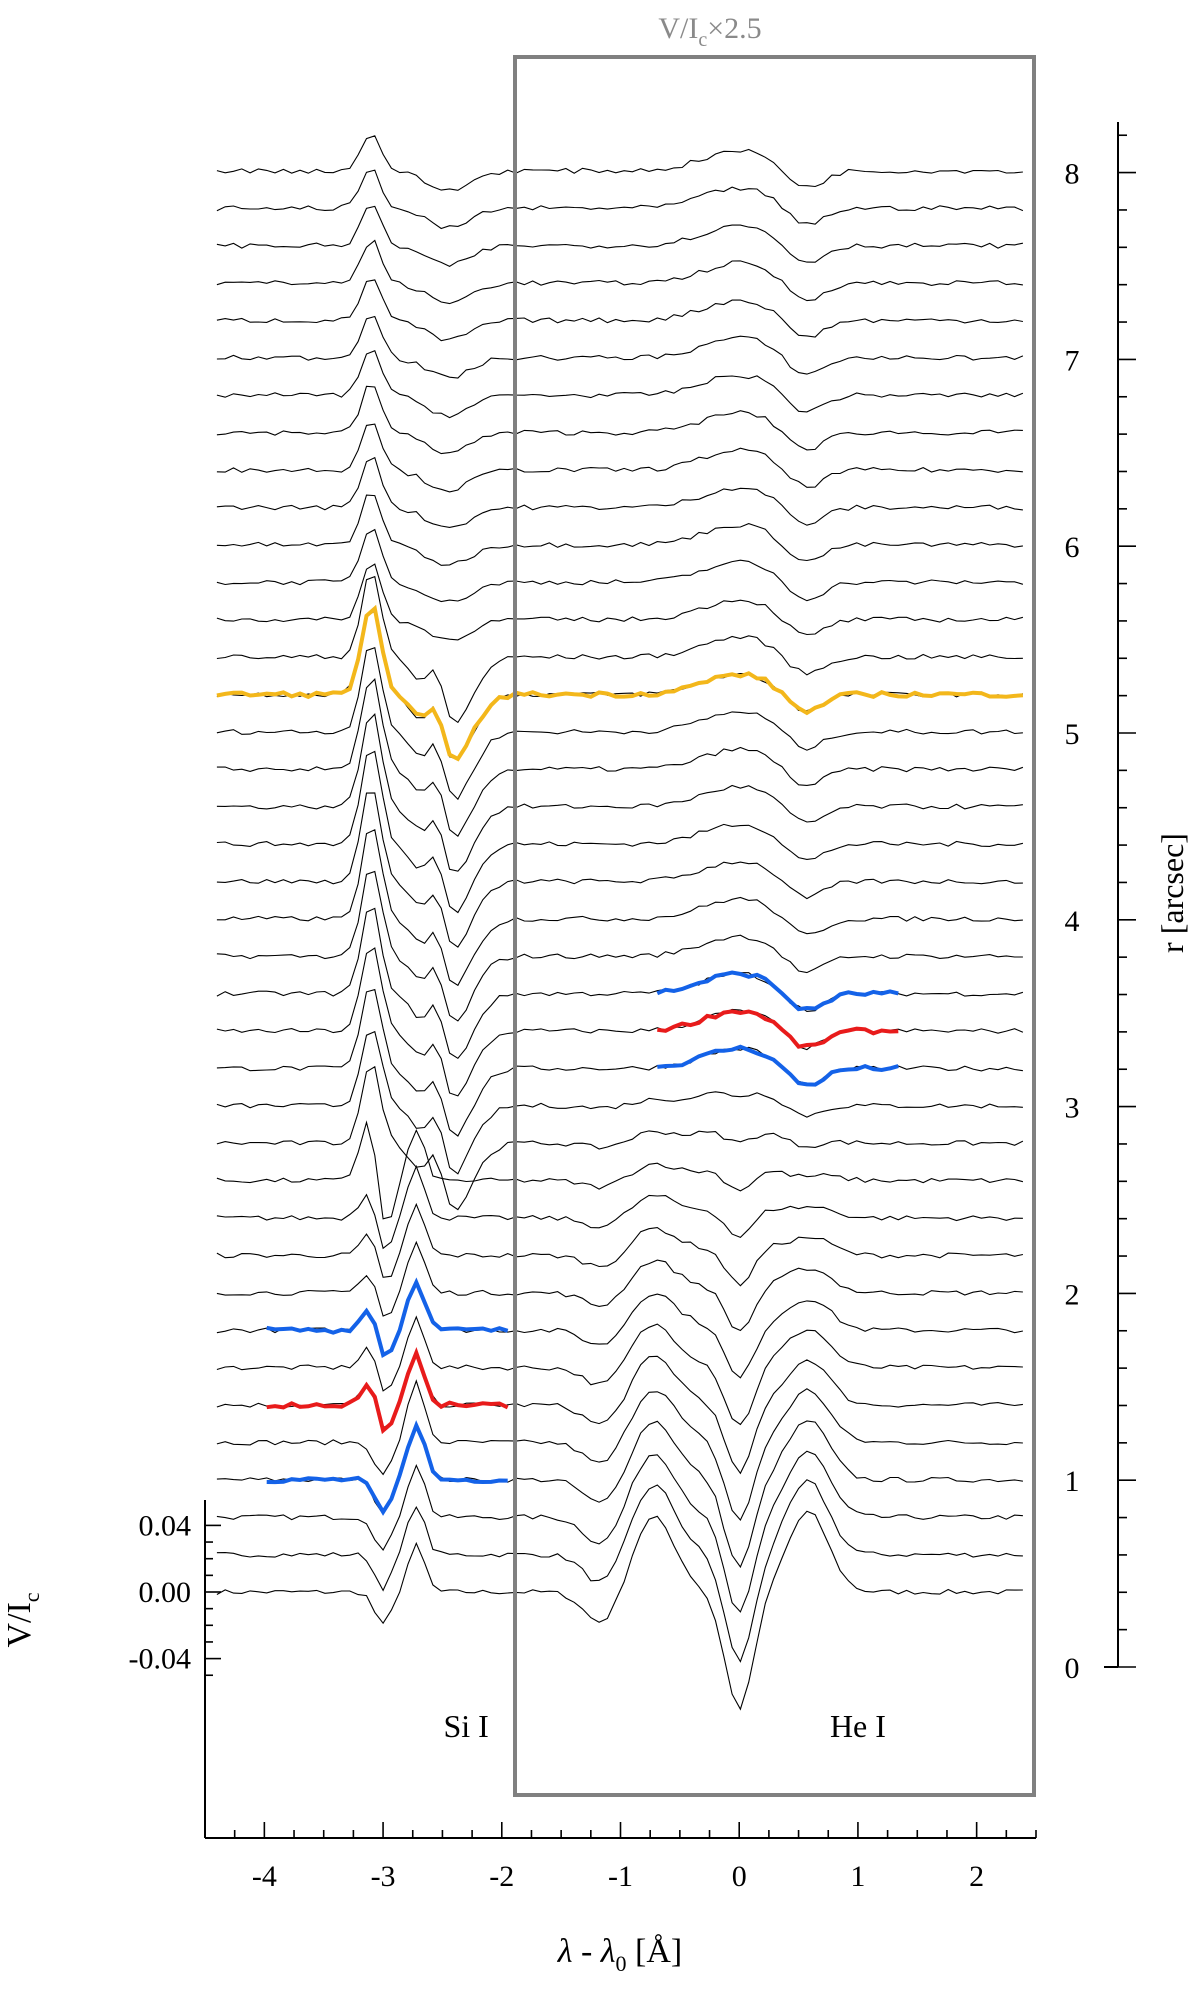 This screenshot has height=2005, width=1200. What do you see at coordinates (22, 1619) in the screenshot?
I see `y-left-axis-label: V/Ic` at bounding box center [22, 1619].